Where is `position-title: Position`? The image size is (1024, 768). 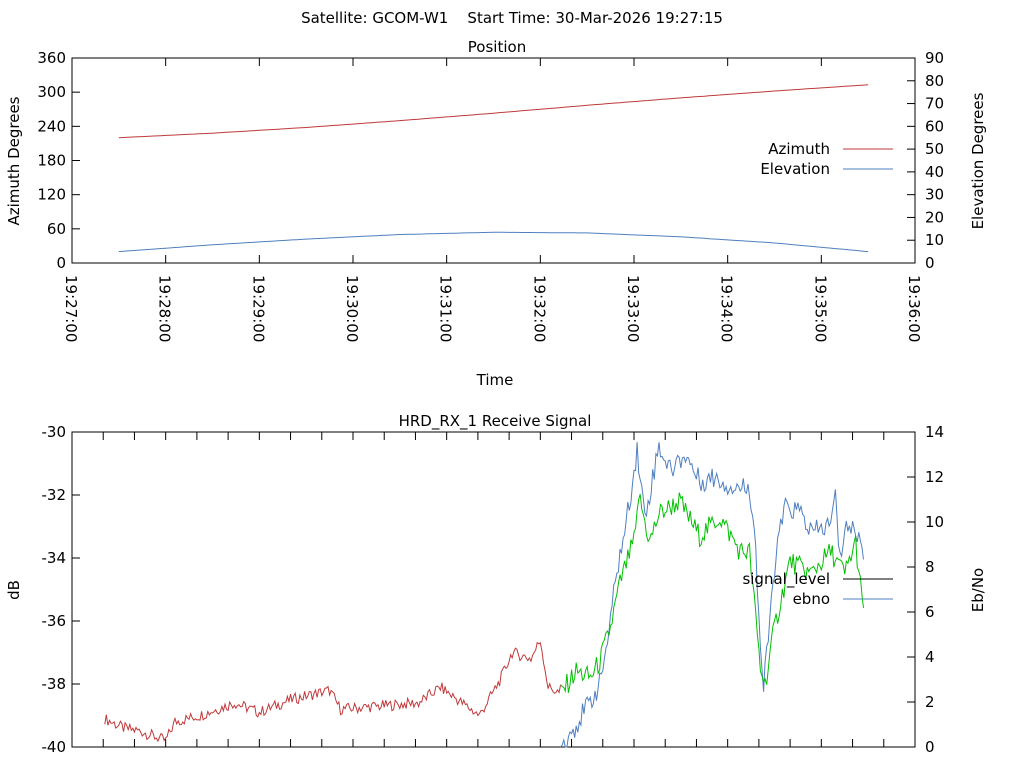 position-title: Position is located at coordinates (497, 47).